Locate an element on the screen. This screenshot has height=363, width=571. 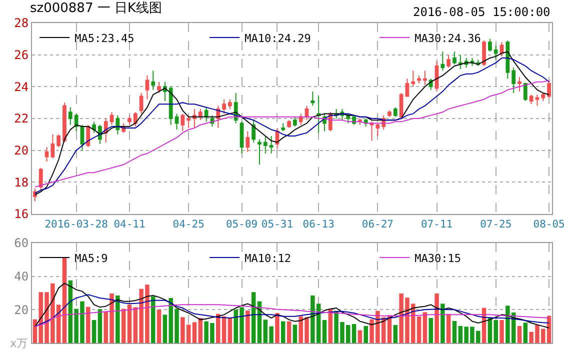
y-tick-label: 40 is located at coordinates (21, 277).